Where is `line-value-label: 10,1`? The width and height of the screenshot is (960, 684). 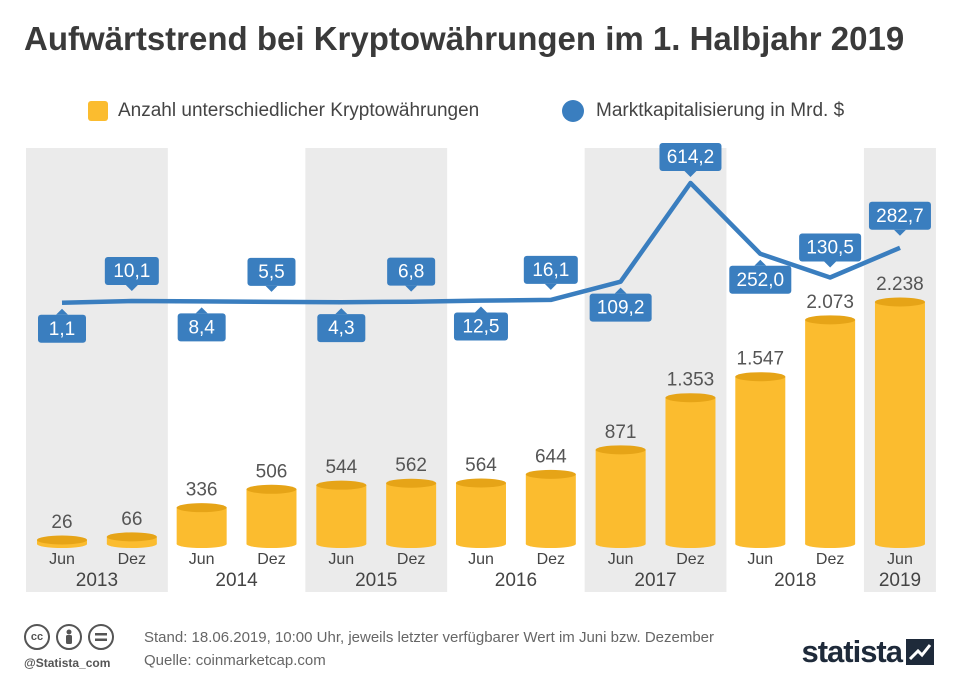
line-value-label: 10,1 is located at coordinates (131, 271).